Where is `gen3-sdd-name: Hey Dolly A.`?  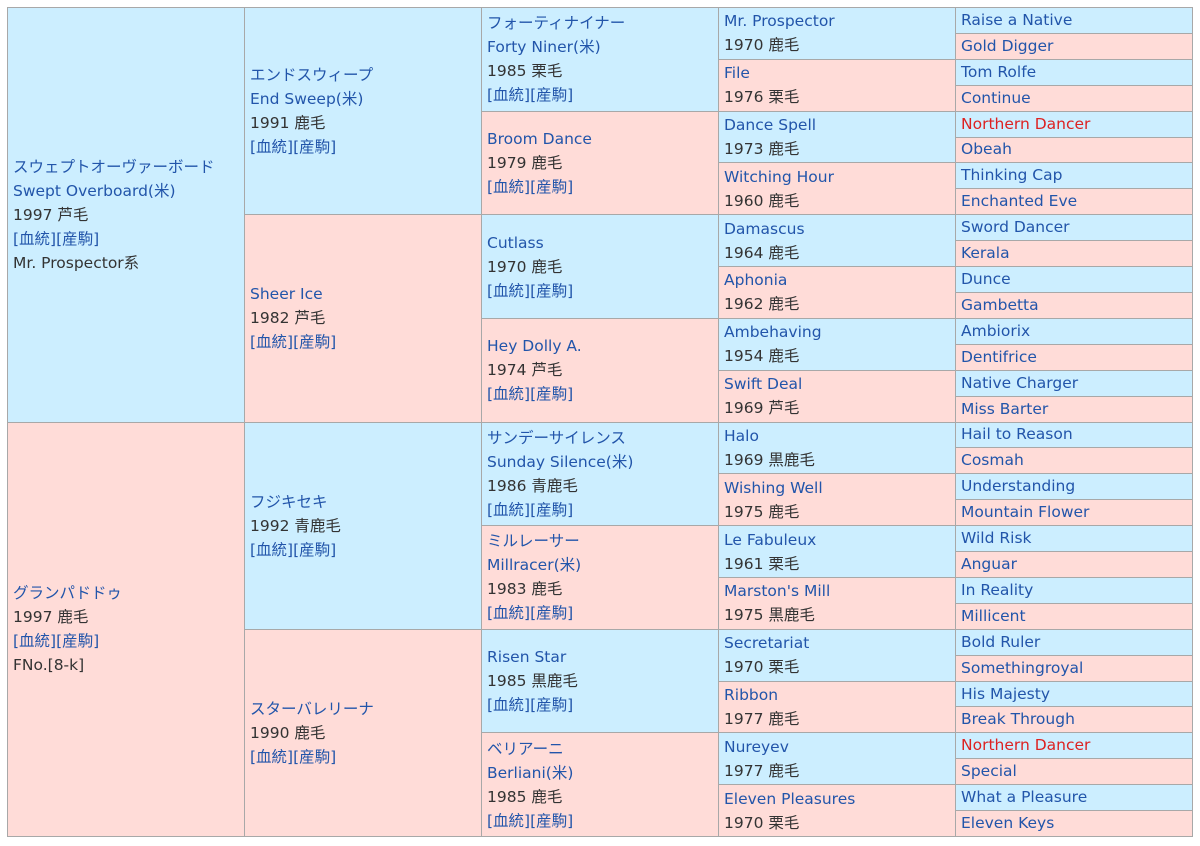 gen3-sdd-name: Hey Dolly A. is located at coordinates (534, 346).